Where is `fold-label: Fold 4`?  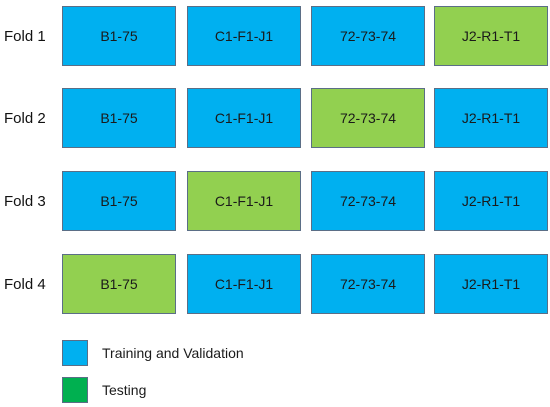 fold-label: Fold 4 is located at coordinates (25, 284).